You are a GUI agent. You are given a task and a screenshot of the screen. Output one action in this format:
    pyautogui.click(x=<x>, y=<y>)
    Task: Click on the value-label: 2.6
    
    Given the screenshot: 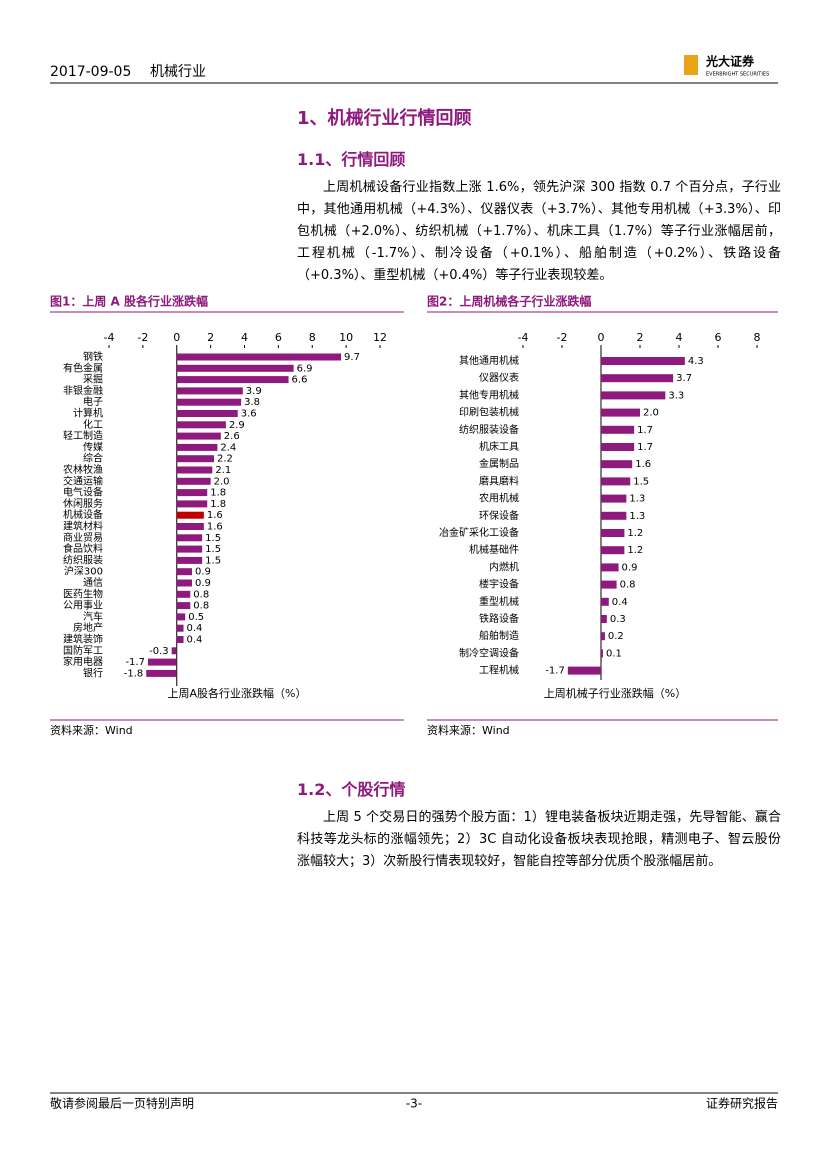 What is the action you would take?
    pyautogui.click(x=232, y=436)
    